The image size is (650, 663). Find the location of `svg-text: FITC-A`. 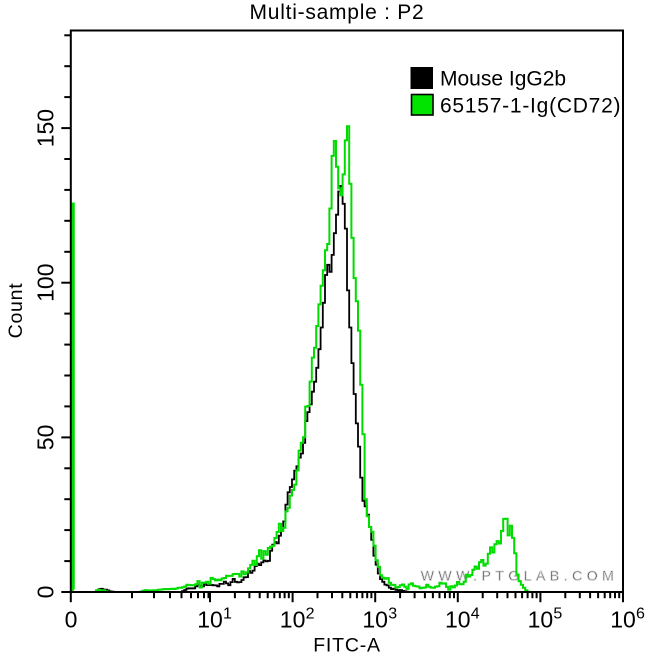

svg-text: FITC-A is located at coordinates (347, 645).